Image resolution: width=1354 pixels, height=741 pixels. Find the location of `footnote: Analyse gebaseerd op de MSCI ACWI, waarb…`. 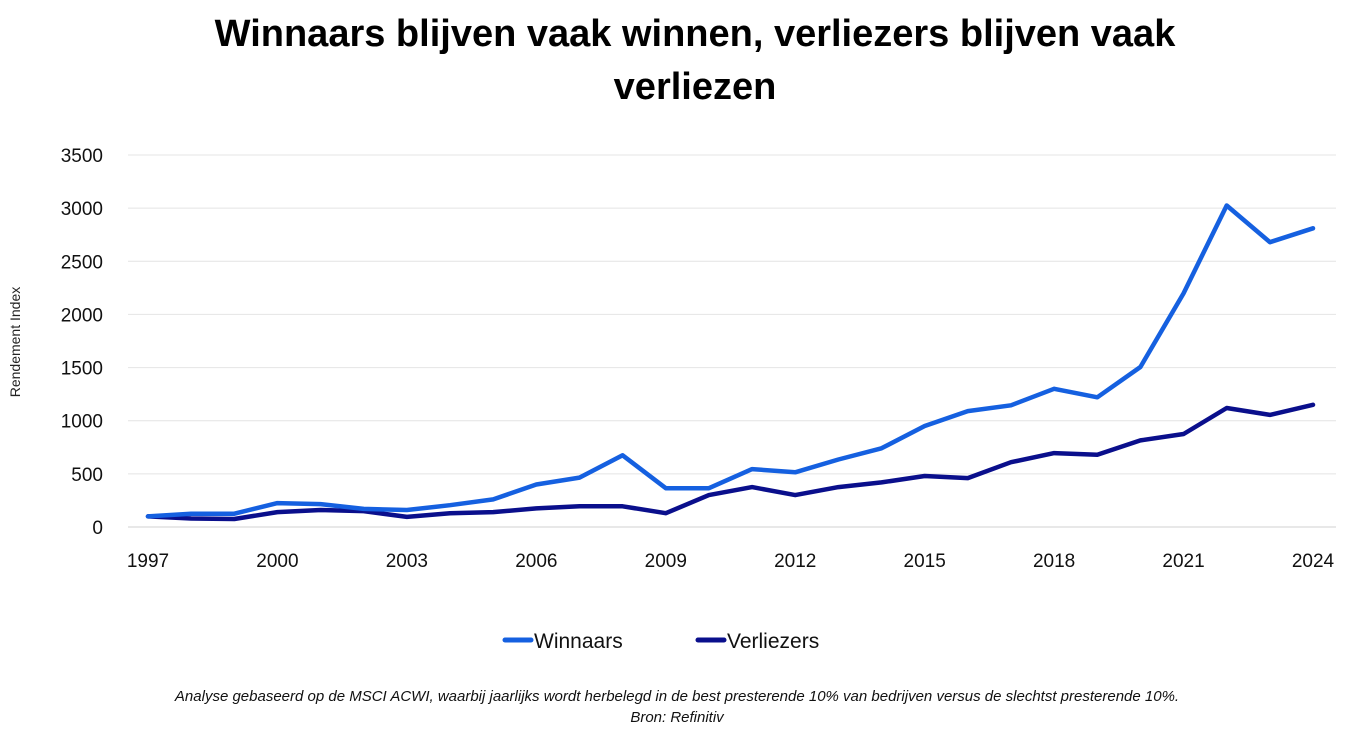

footnote: Analyse gebaseerd op de MSCI ACWI, waarb… is located at coordinates (677, 707).